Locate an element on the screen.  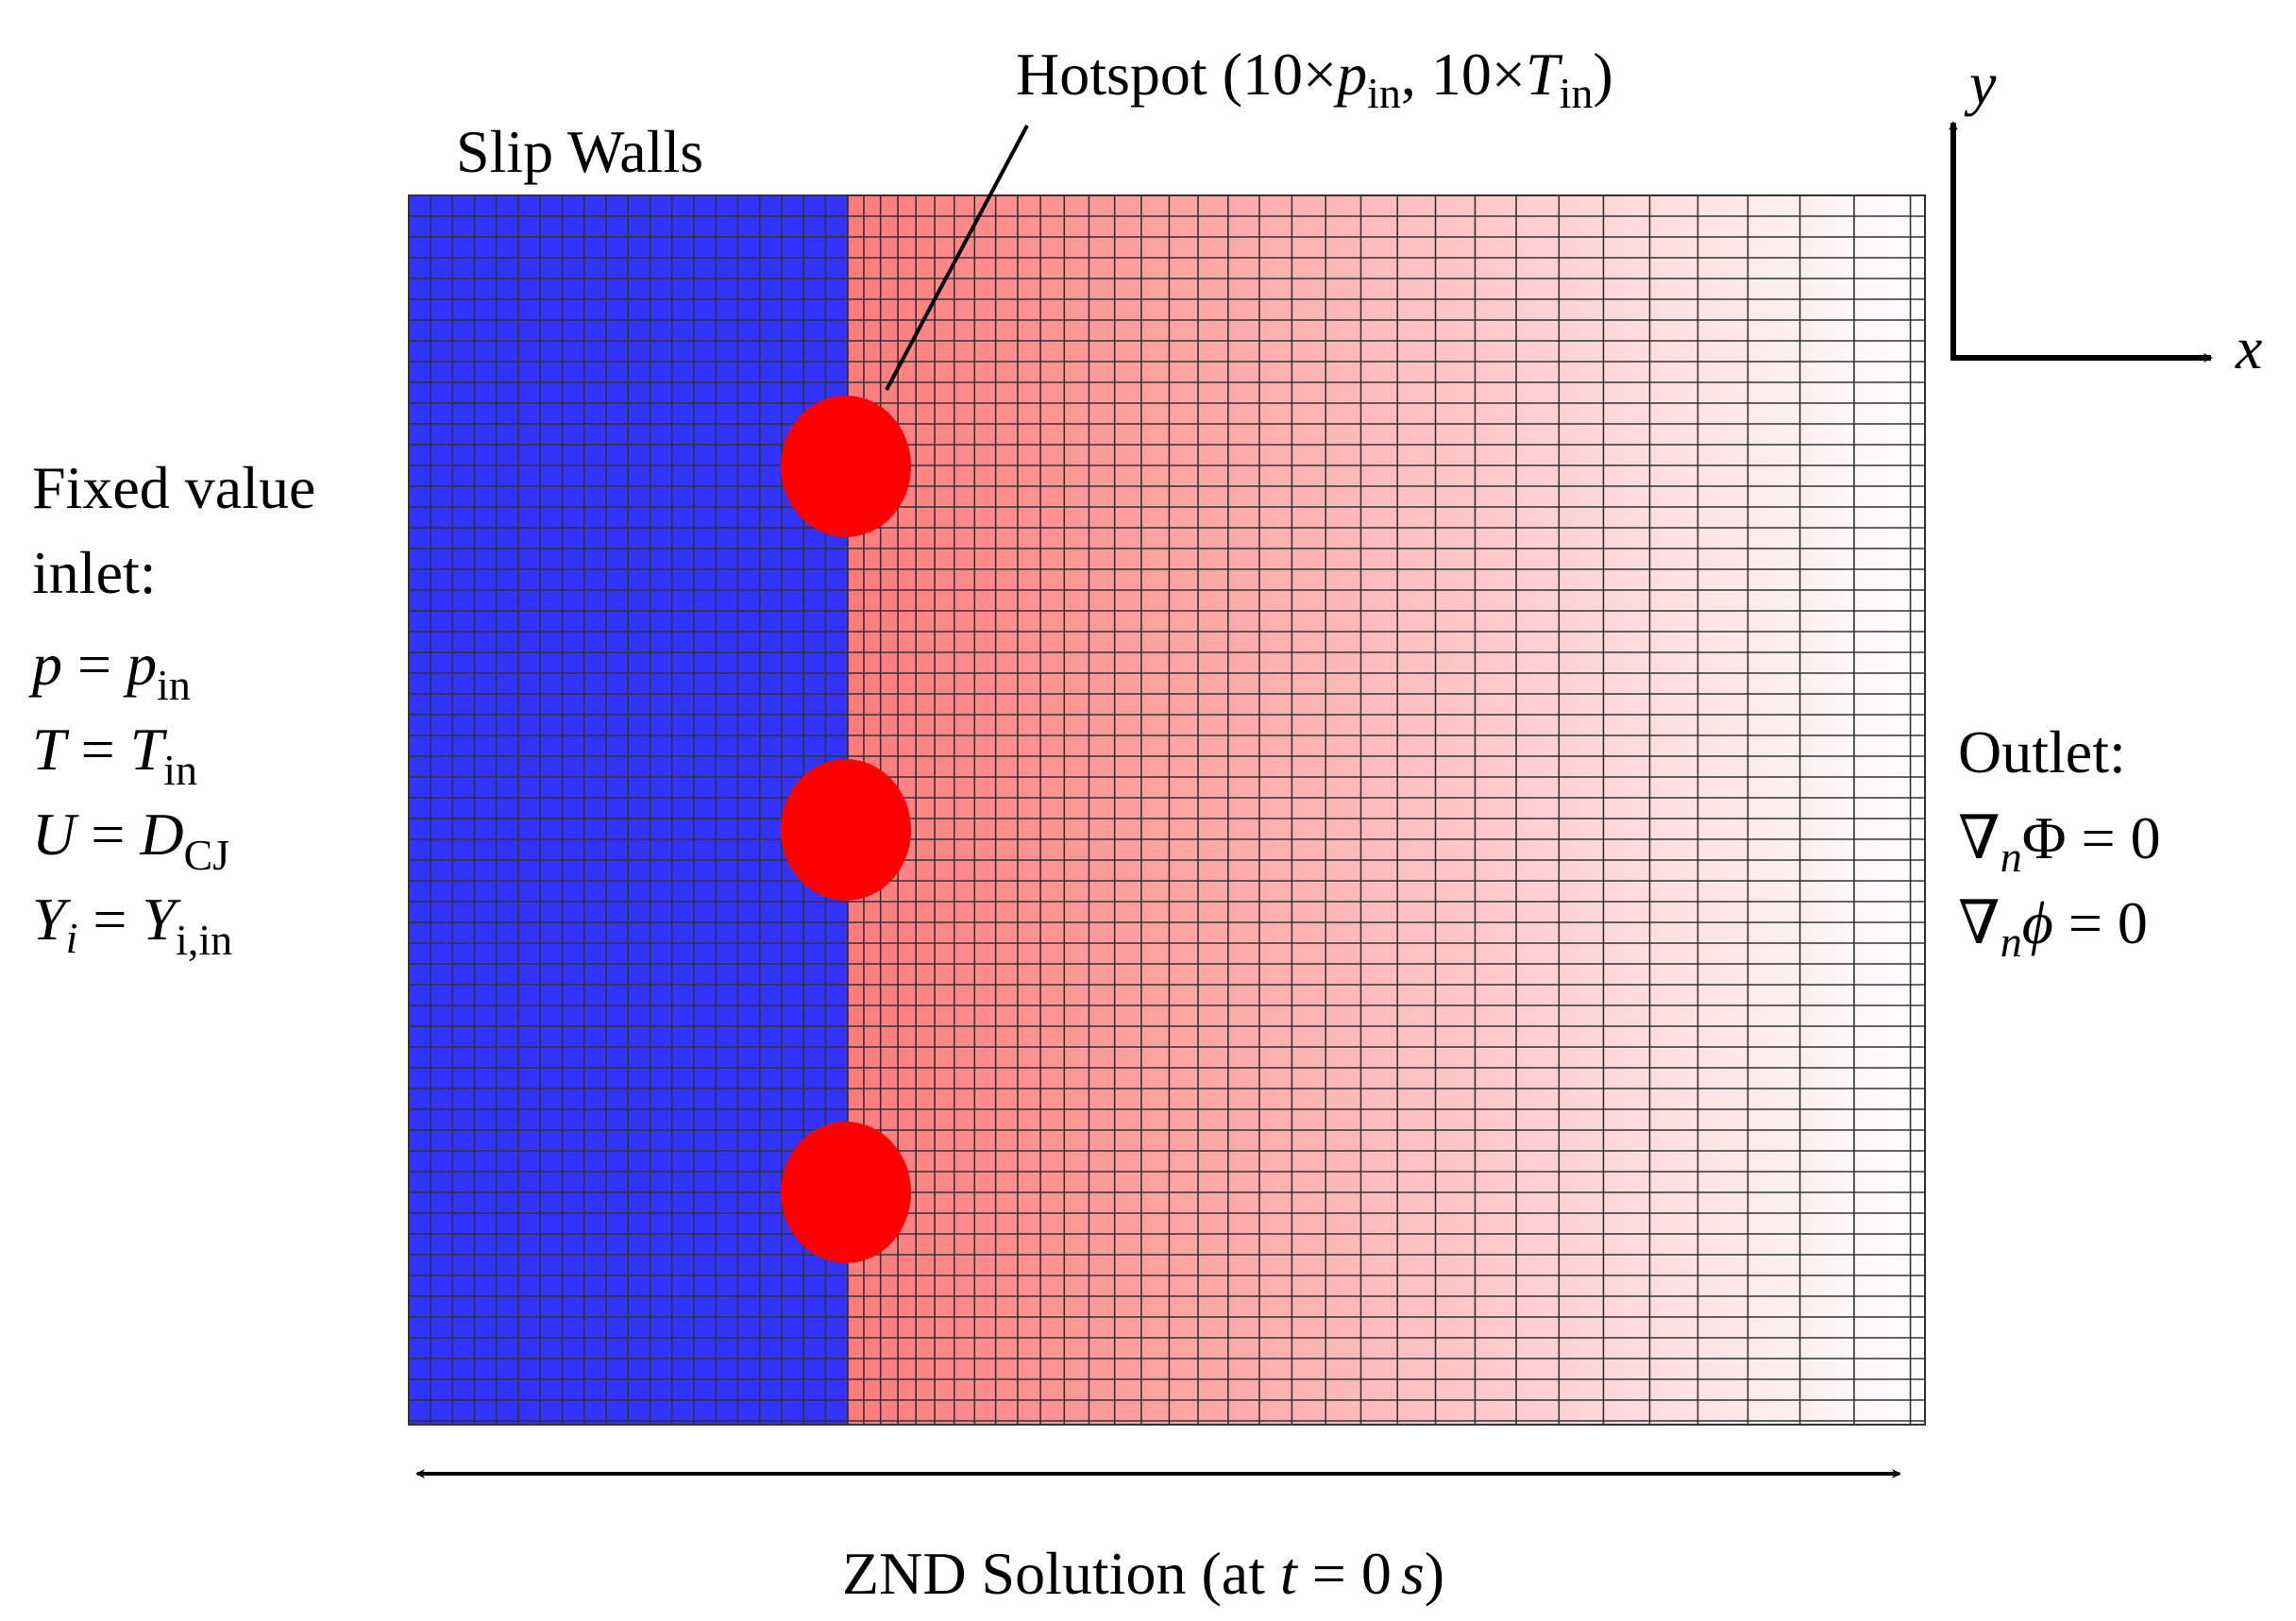
outlet-condition: ∇nϕ = 0 is located at coordinates (2053, 927).